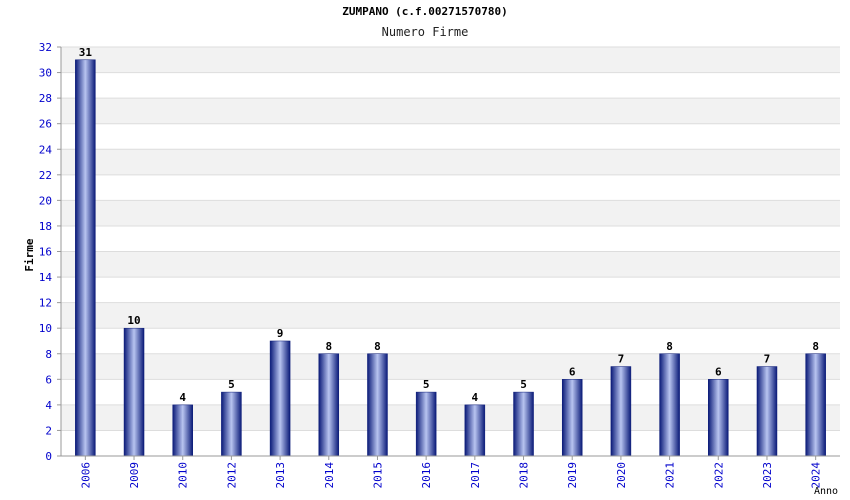 This screenshot has height=500, width=850. Describe the element at coordinates (45, 73) in the screenshot. I see `y-tick-label: 30` at that location.